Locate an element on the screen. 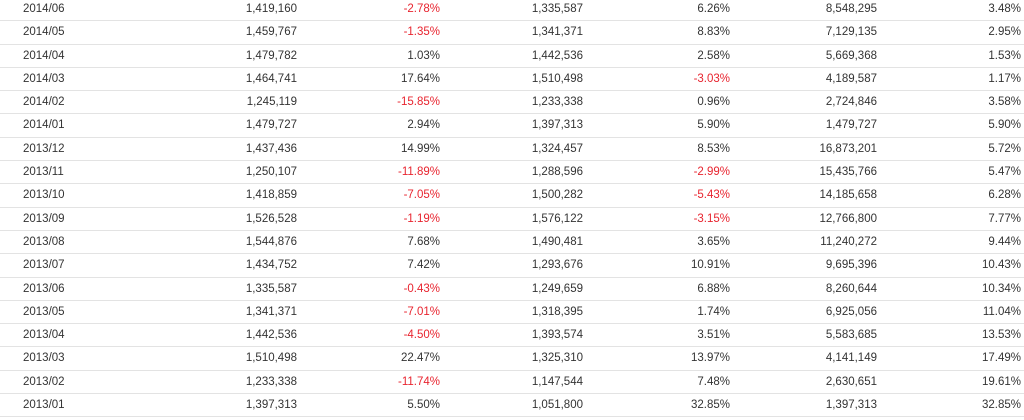 This screenshot has width=1024, height=420. percent-cell: 6.28% is located at coordinates (1004, 195).